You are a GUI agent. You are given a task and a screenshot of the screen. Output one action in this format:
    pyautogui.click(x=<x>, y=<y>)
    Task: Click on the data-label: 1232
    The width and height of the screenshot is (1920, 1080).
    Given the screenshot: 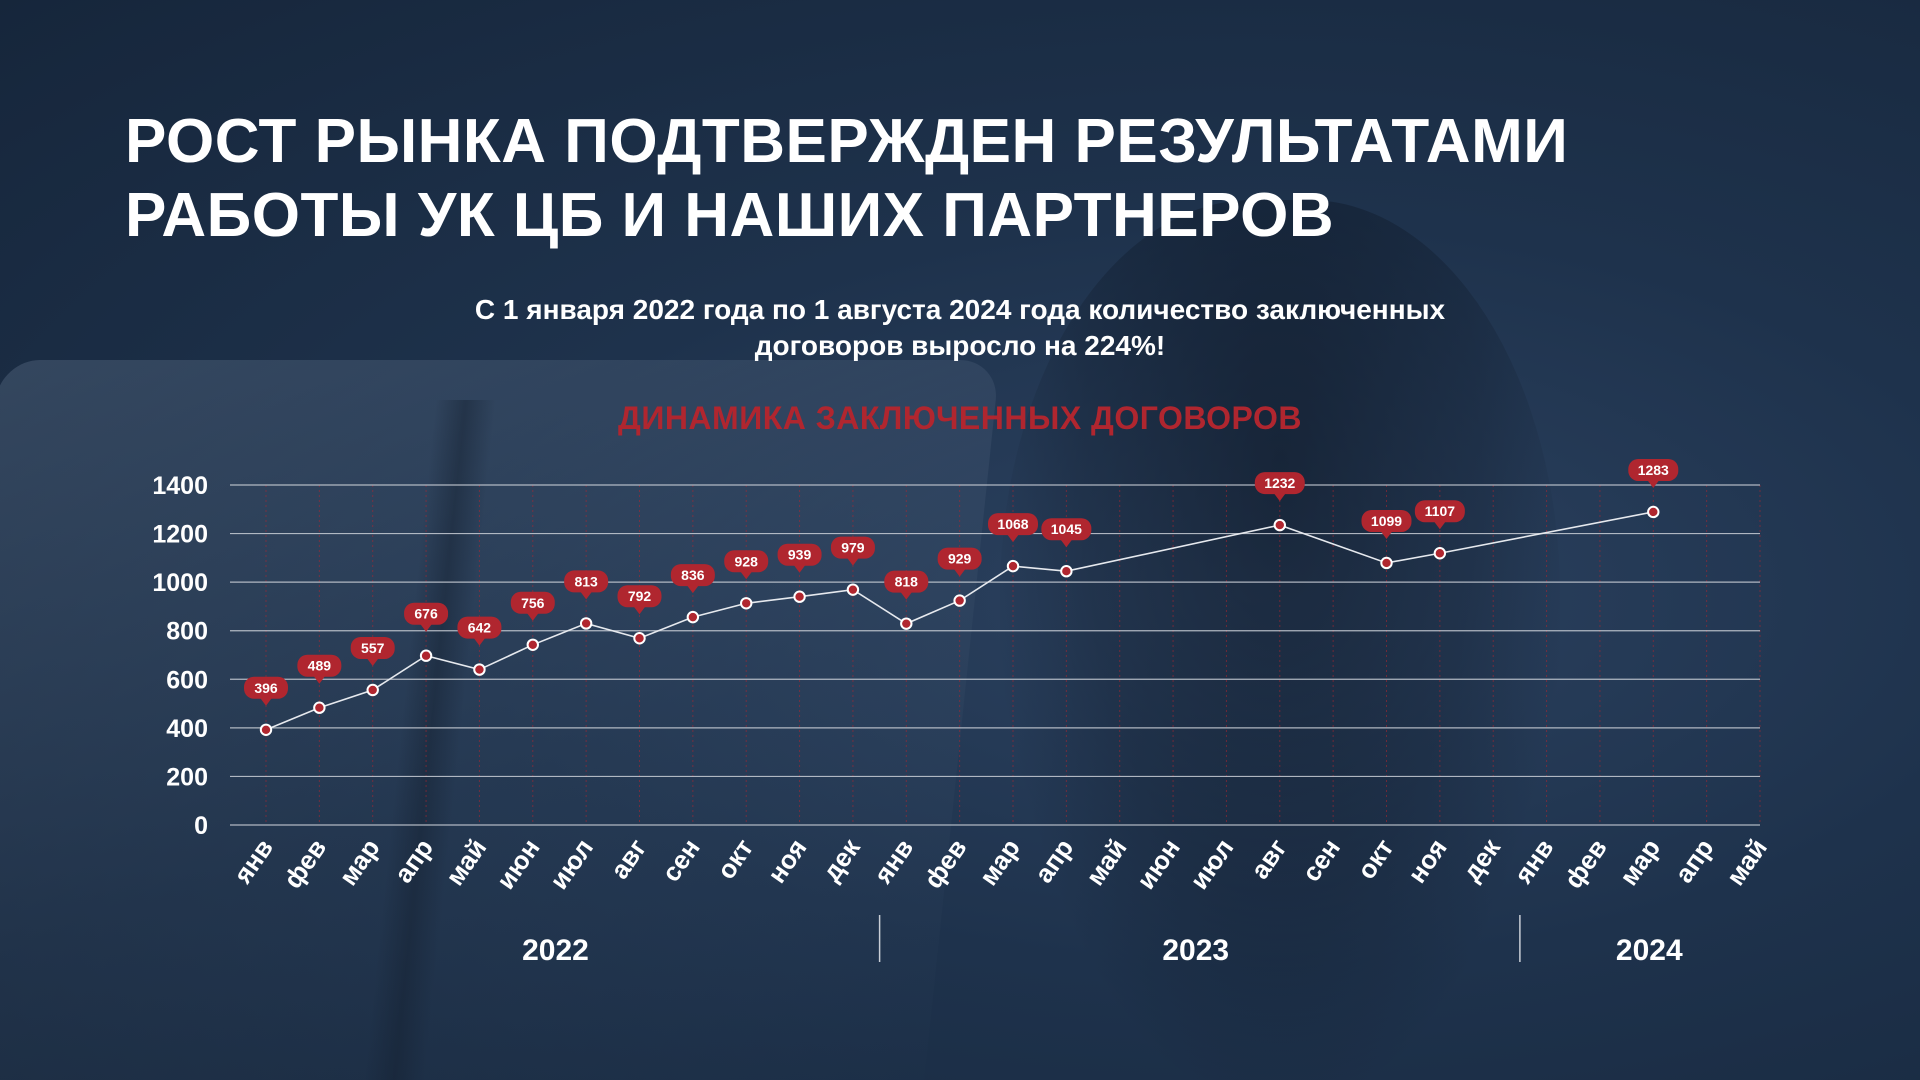 What is the action you would take?
    pyautogui.click(x=1279, y=483)
    